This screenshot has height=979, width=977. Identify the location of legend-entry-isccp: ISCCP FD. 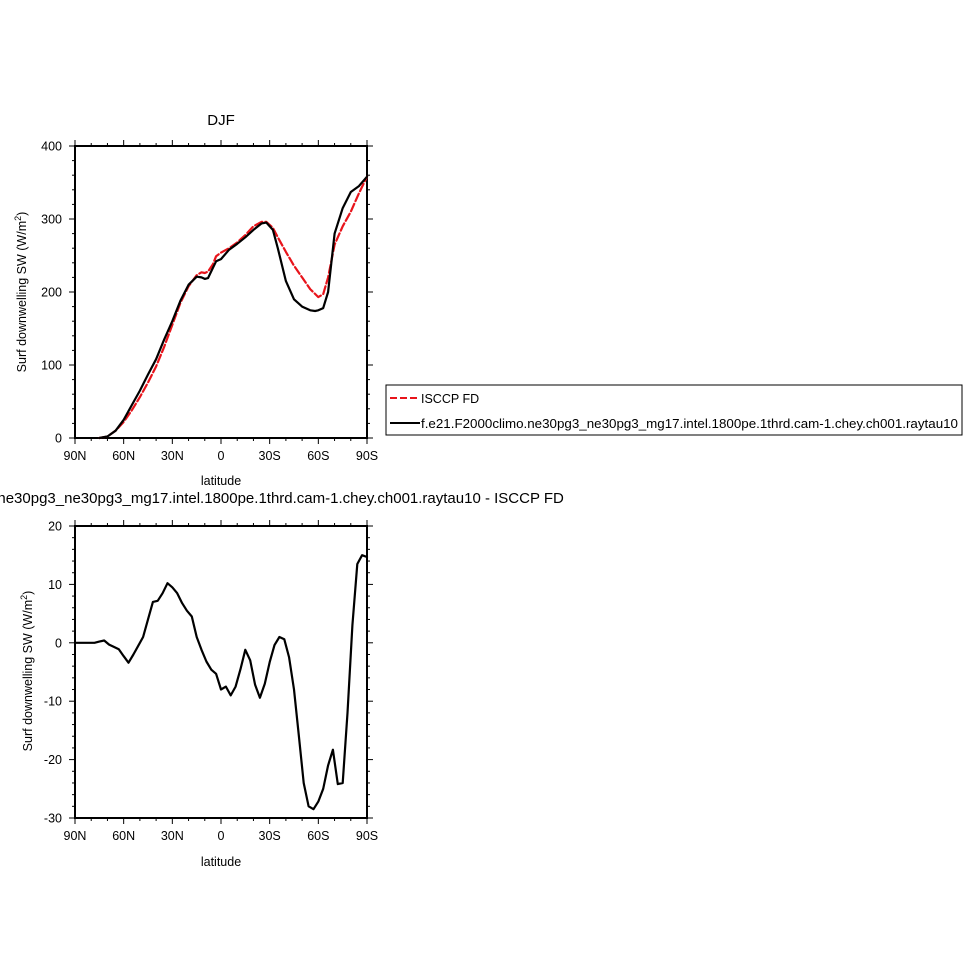
(450, 399).